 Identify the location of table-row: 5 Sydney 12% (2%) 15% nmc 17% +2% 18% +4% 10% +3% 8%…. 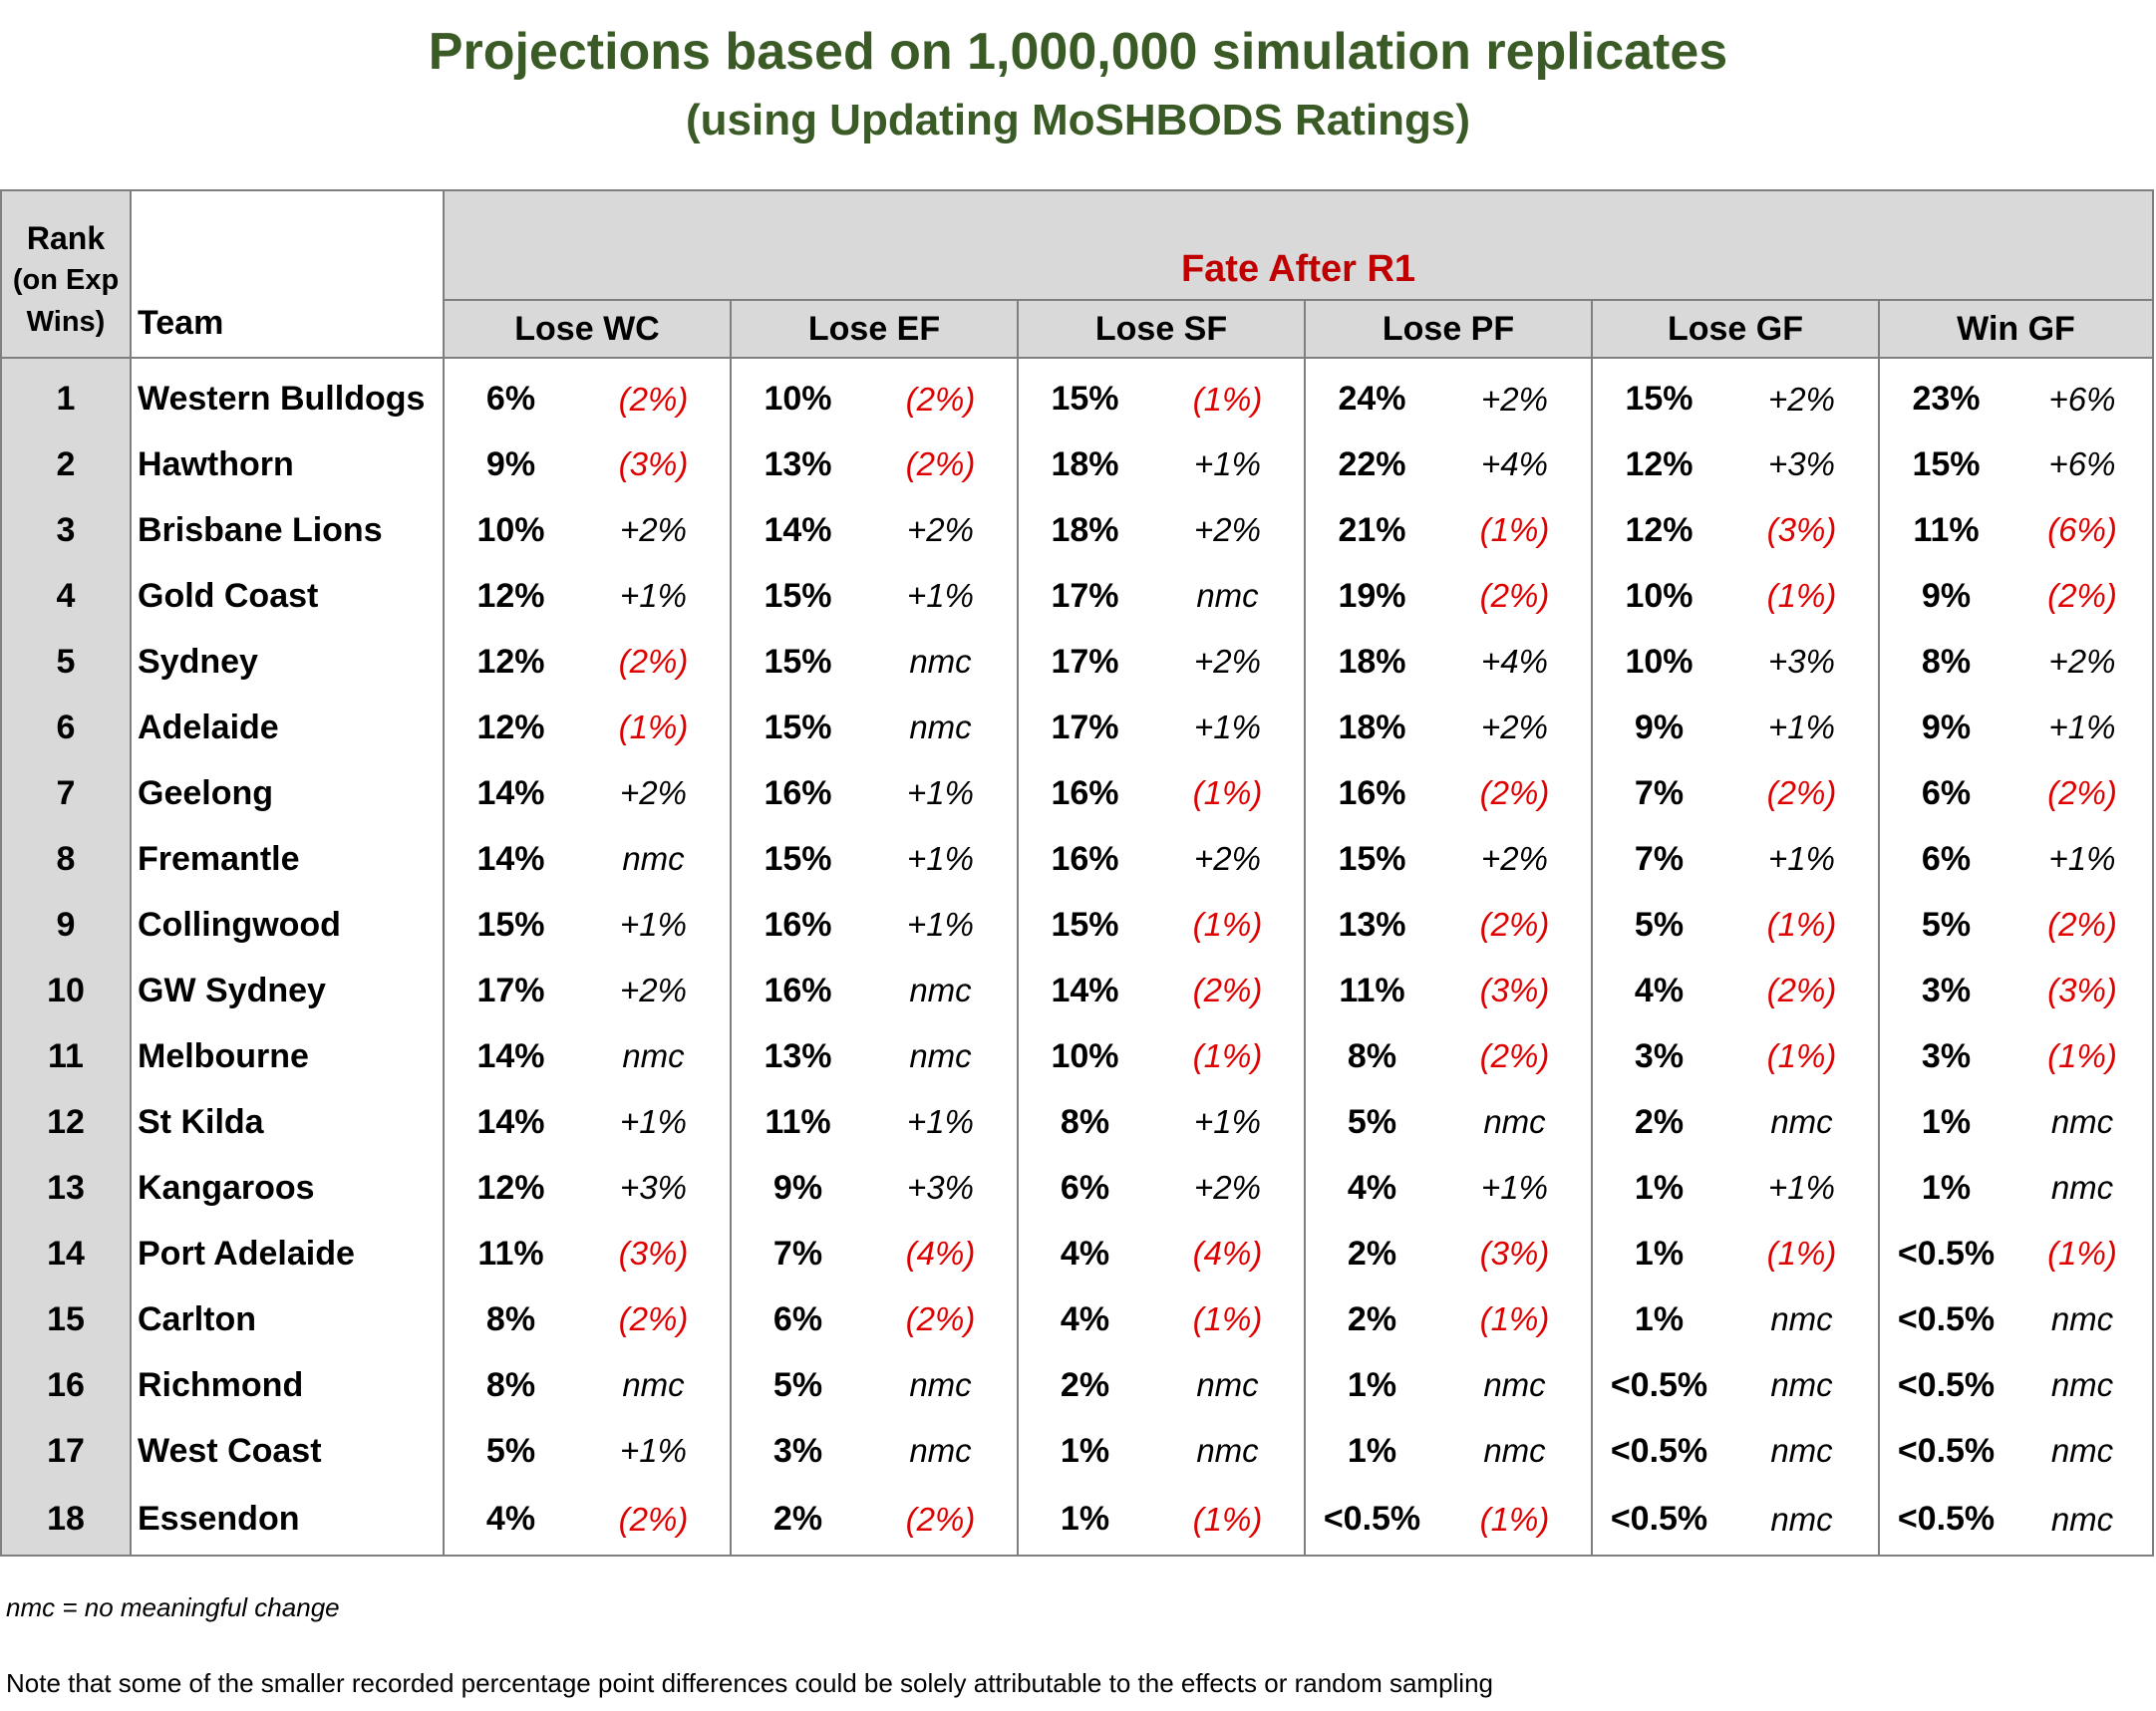
(1077, 662).